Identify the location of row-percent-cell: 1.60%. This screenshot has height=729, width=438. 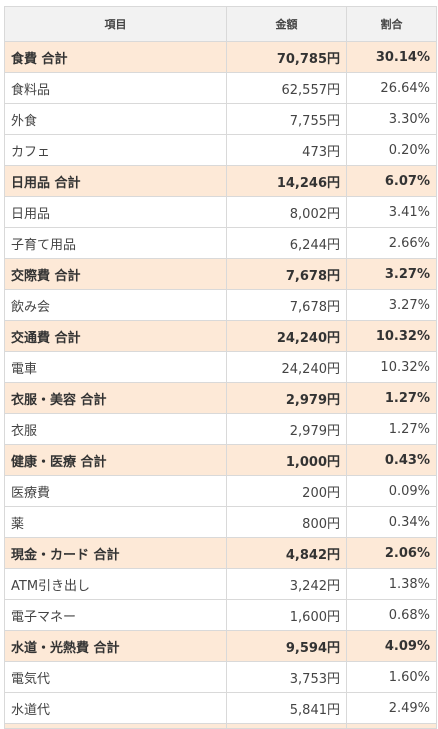
(391, 677).